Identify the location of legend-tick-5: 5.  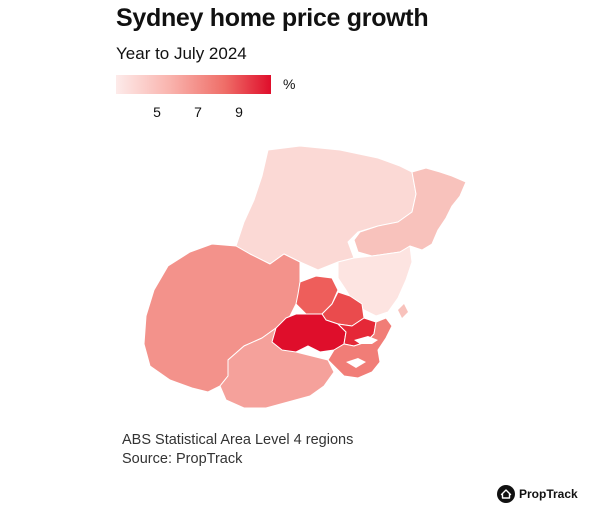
(157, 112).